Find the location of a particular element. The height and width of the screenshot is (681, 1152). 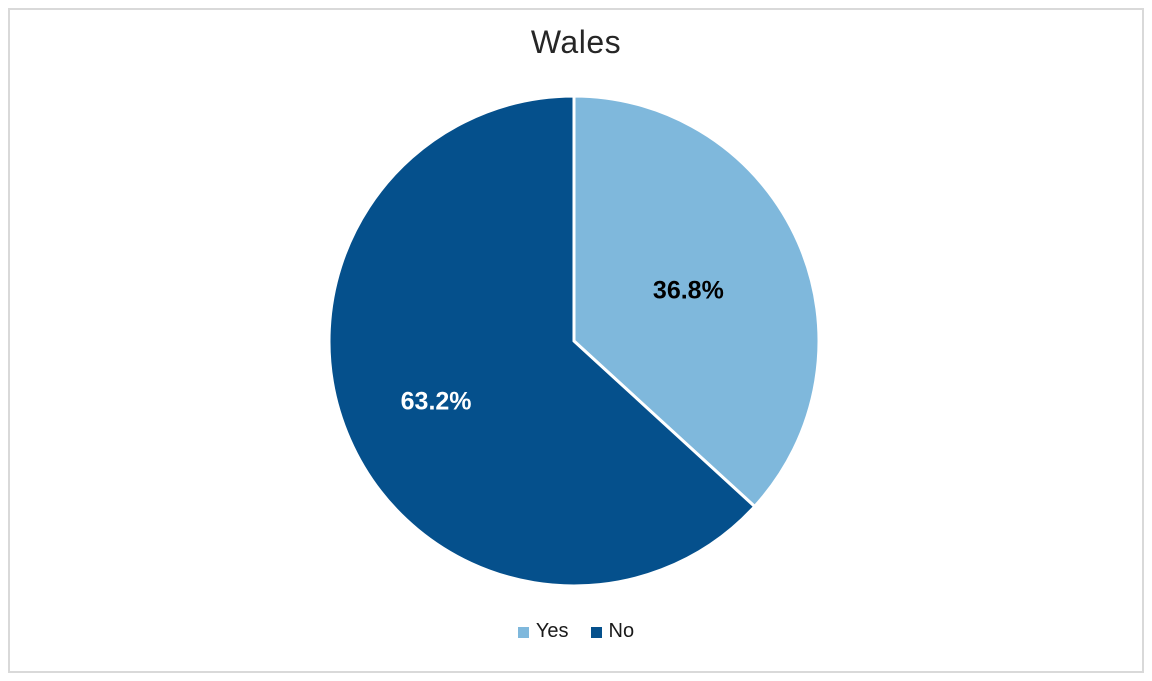

legend-marker-no-icon is located at coordinates (596, 632).